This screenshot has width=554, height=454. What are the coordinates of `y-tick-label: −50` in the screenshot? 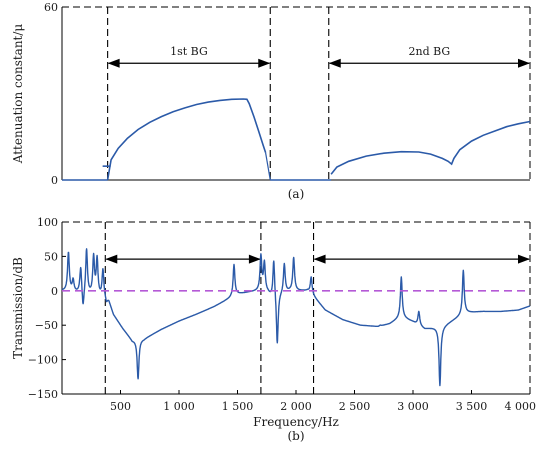 It's located at (46, 325).